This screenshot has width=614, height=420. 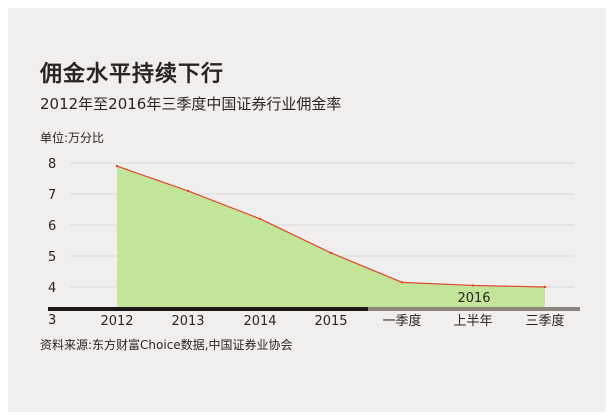 What do you see at coordinates (132, 74) in the screenshot?
I see `chart-title: 佣金水平持续下行` at bounding box center [132, 74].